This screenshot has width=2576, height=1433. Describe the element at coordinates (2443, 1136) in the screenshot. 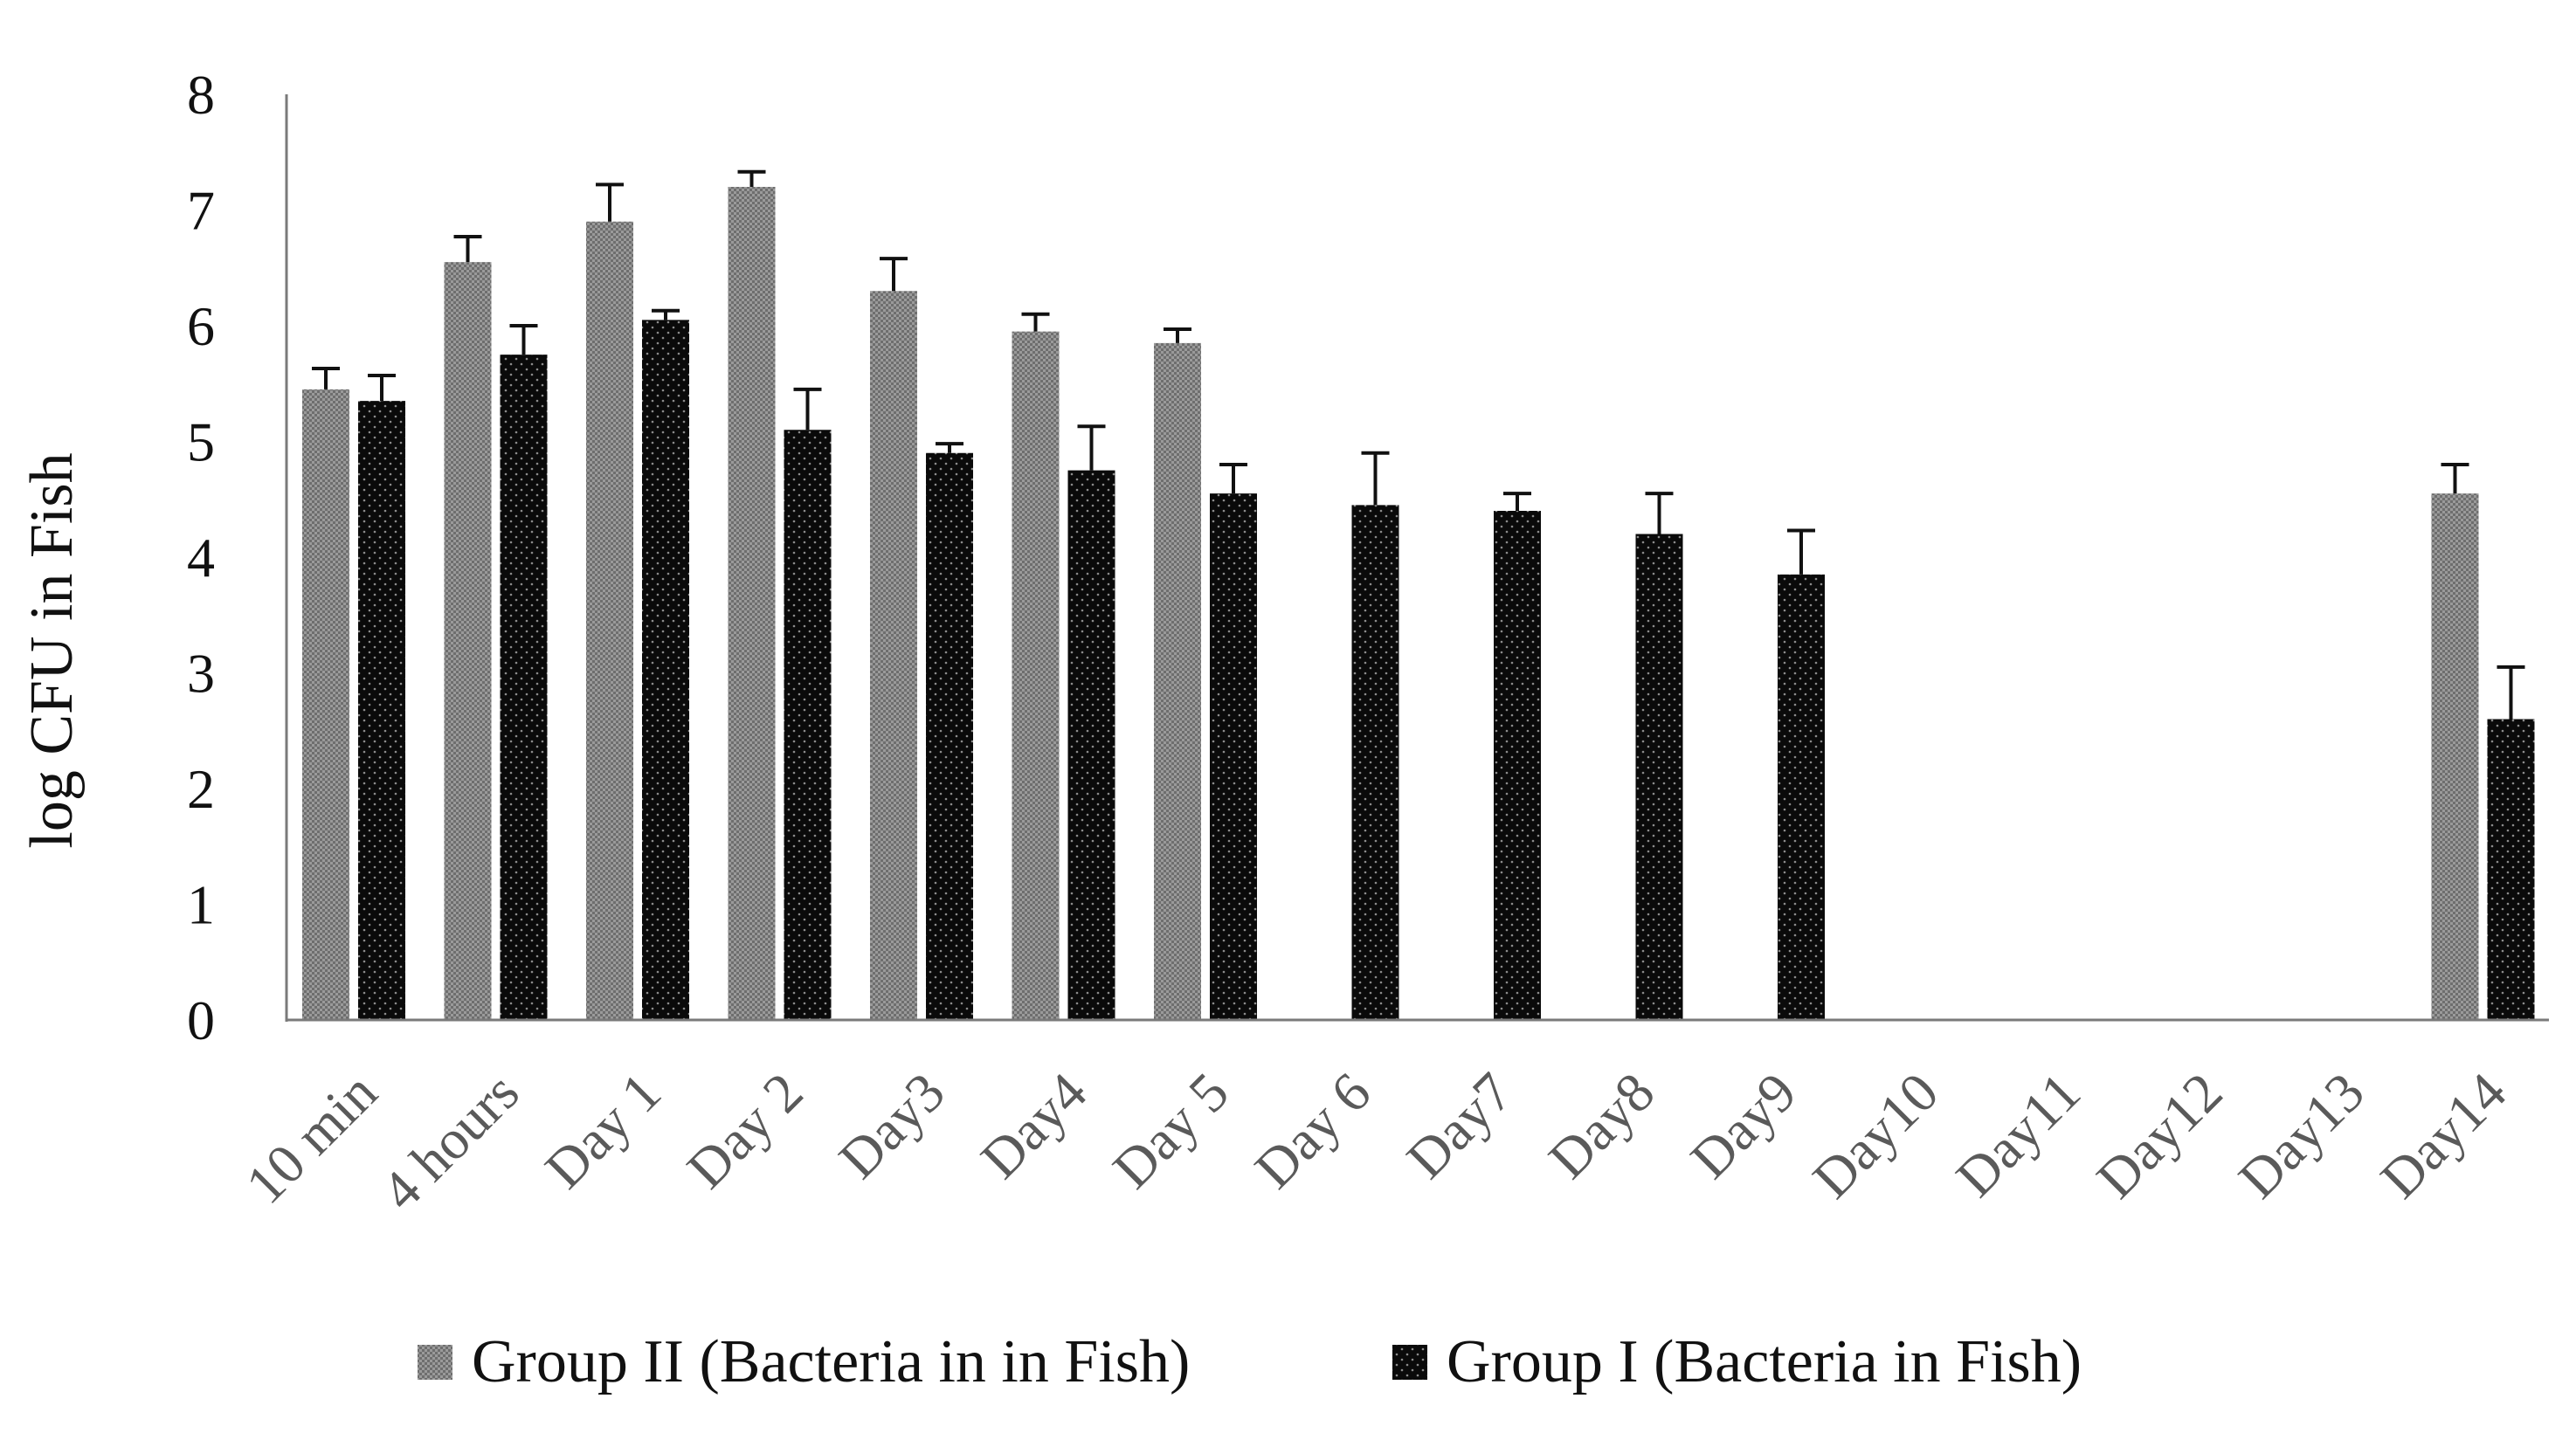

I see `x-tick-label: Day14` at that location.